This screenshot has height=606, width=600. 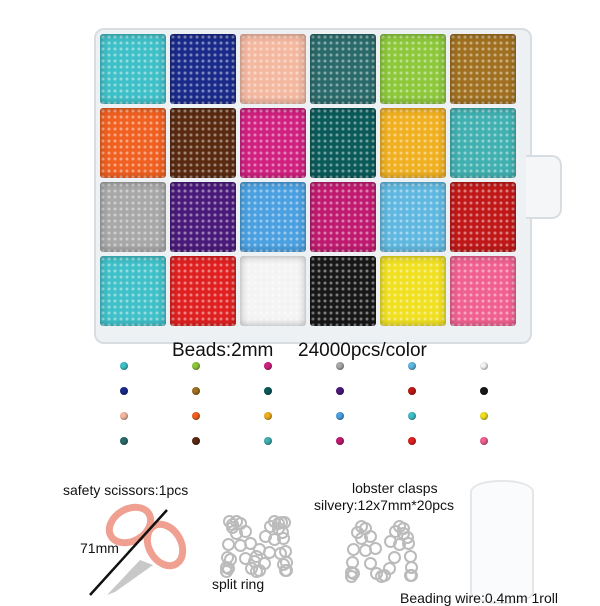 What do you see at coordinates (223, 350) in the screenshot?
I see `beads-size-label: Beads:2mm` at bounding box center [223, 350].